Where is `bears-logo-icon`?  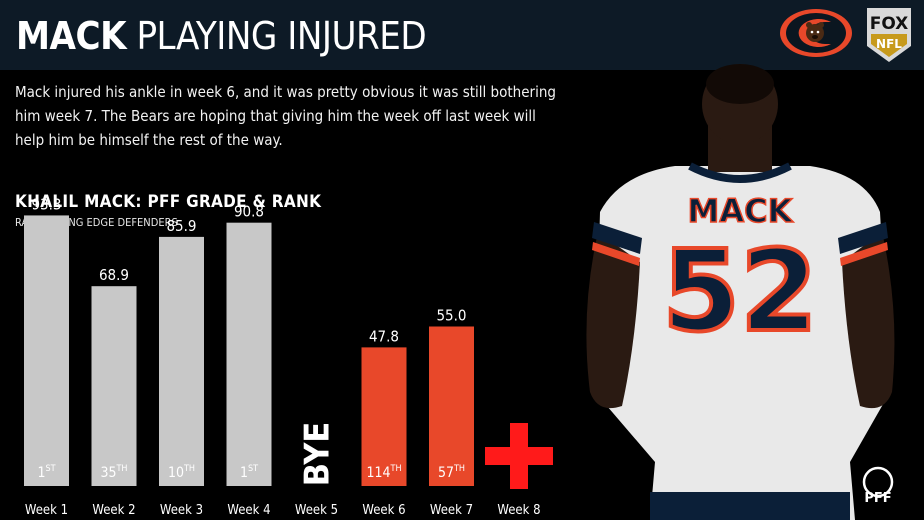
bears-logo-icon is located at coordinates (816, 33).